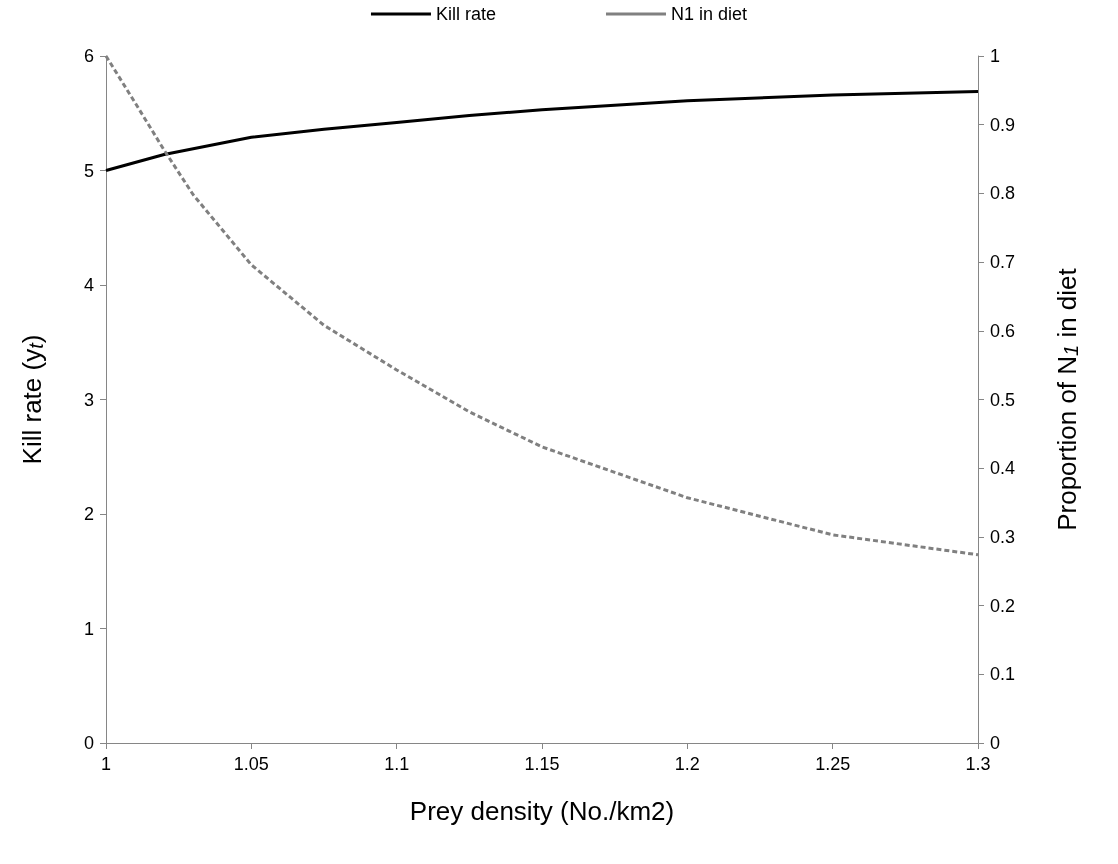 Image resolution: width=1118 pixels, height=864 pixels. Describe the element at coordinates (88, 285) in the screenshot. I see `y-tick-label: 4` at that location.